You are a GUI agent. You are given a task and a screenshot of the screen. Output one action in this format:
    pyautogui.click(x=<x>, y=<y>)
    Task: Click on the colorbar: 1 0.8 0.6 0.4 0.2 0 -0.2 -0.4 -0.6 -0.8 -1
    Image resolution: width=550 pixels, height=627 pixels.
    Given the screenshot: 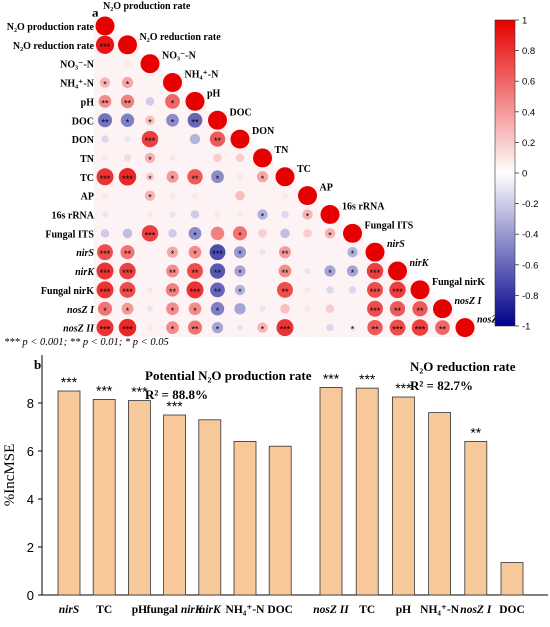 What is the action you would take?
    pyautogui.click(x=516, y=174)
    